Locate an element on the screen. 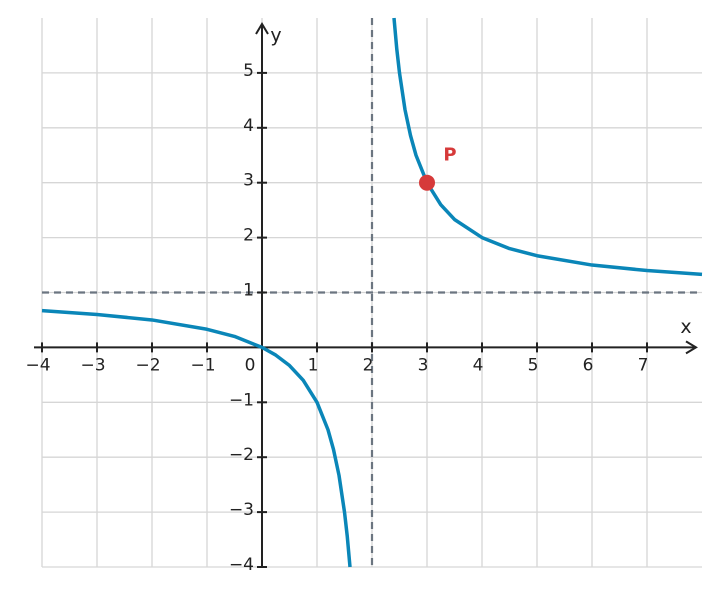  x-tick-label: −1 is located at coordinates (202, 365).